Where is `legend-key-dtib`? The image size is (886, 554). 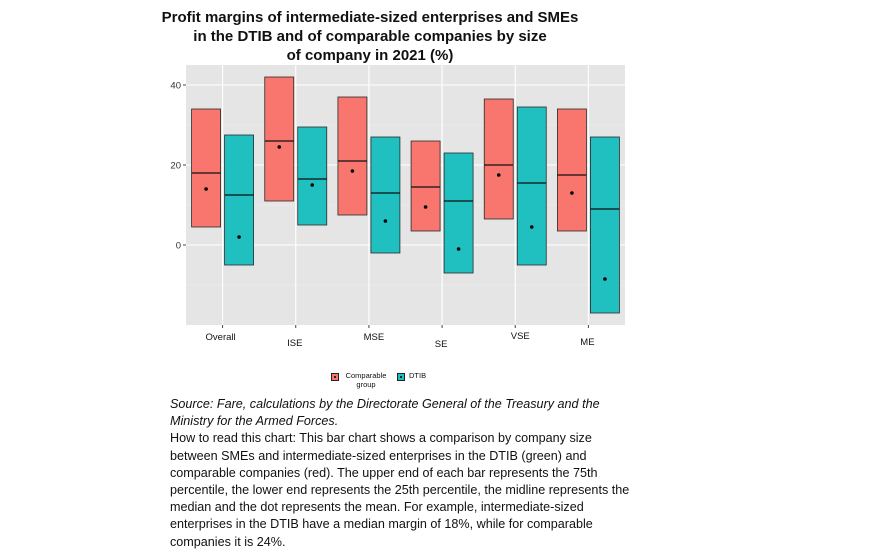
legend-key-dtib is located at coordinates (401, 377).